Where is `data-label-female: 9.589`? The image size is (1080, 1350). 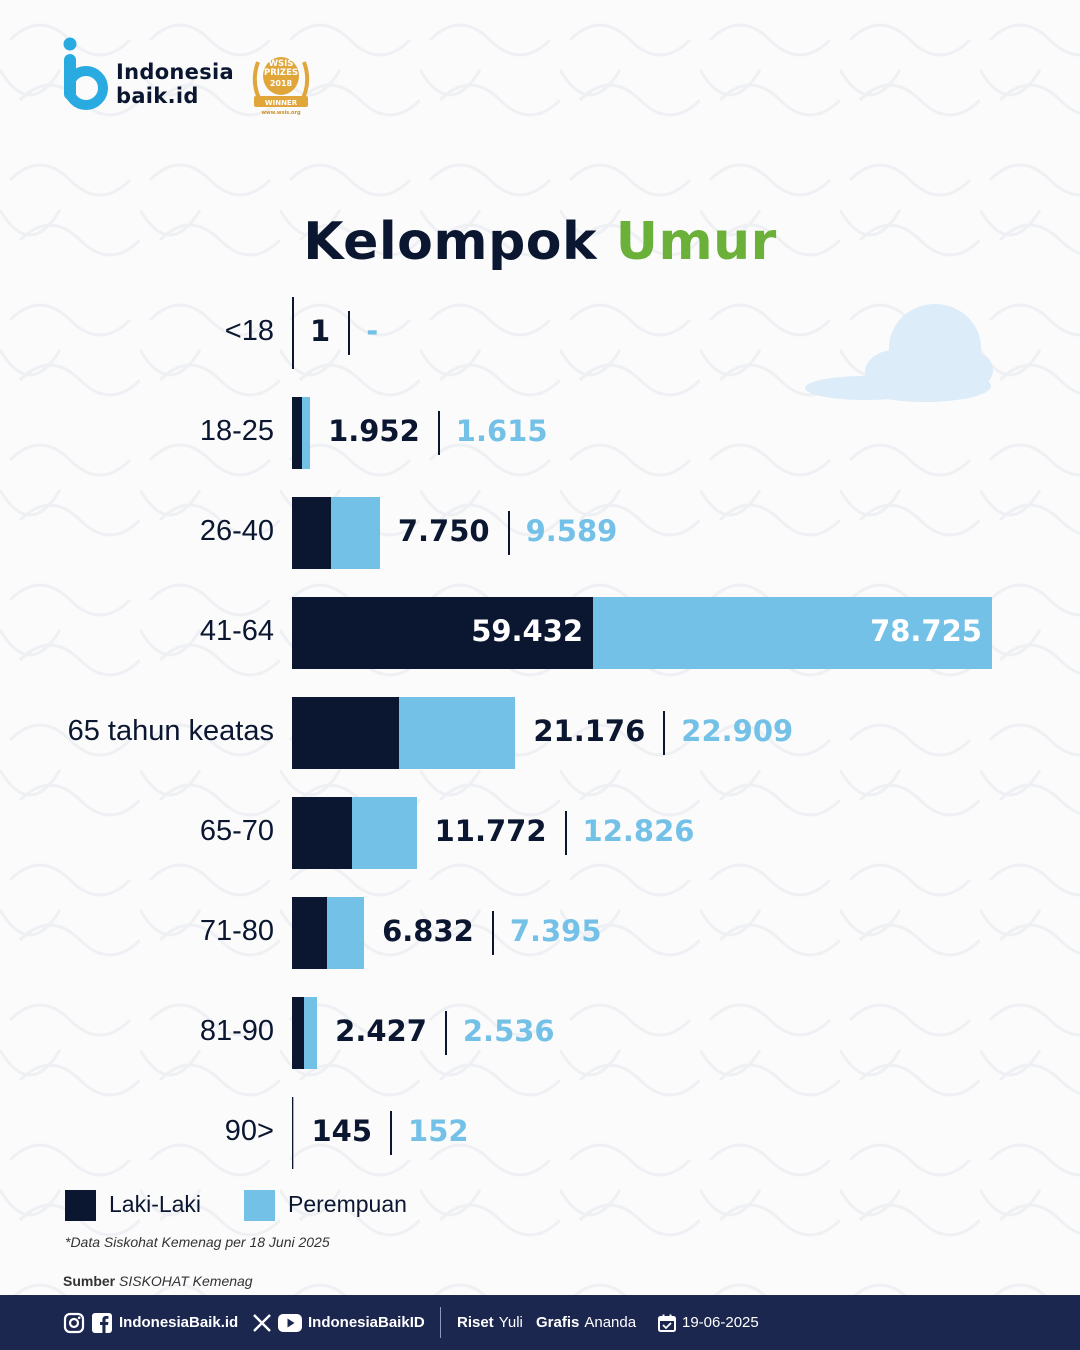
data-label-female: 9.589 is located at coordinates (571, 531).